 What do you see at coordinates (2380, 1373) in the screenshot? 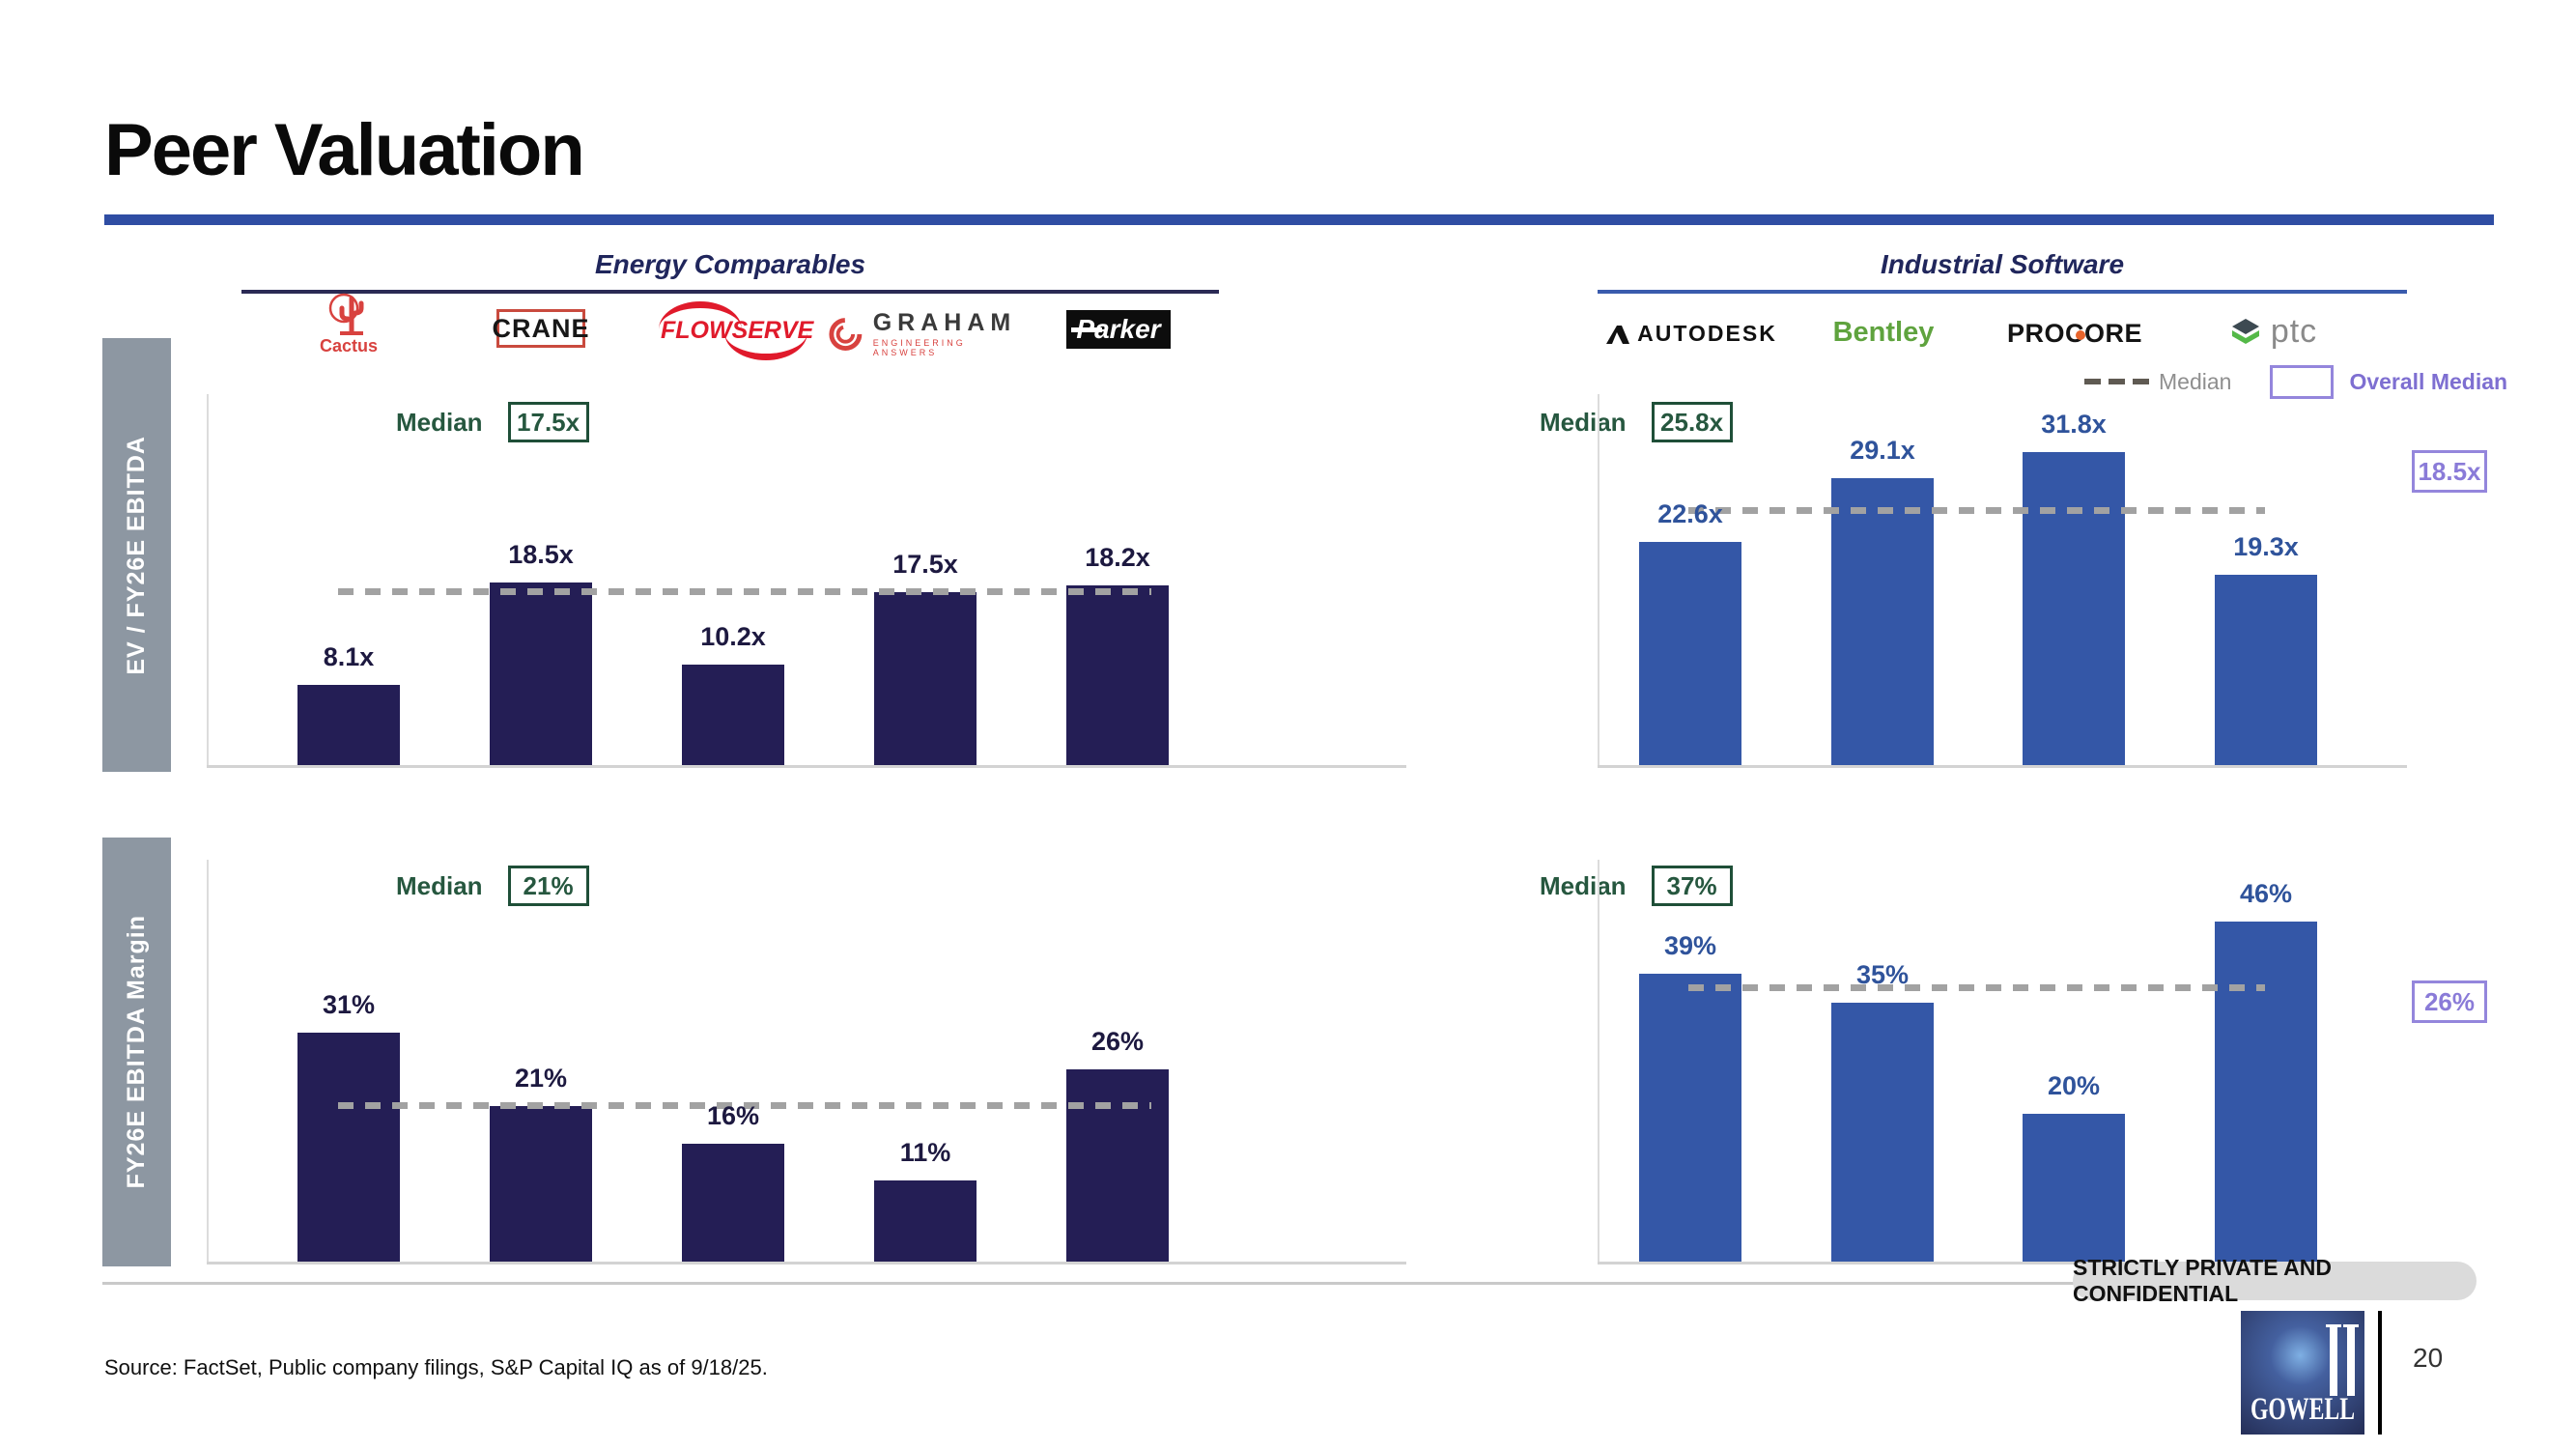
I see `footer-divider` at bounding box center [2380, 1373].